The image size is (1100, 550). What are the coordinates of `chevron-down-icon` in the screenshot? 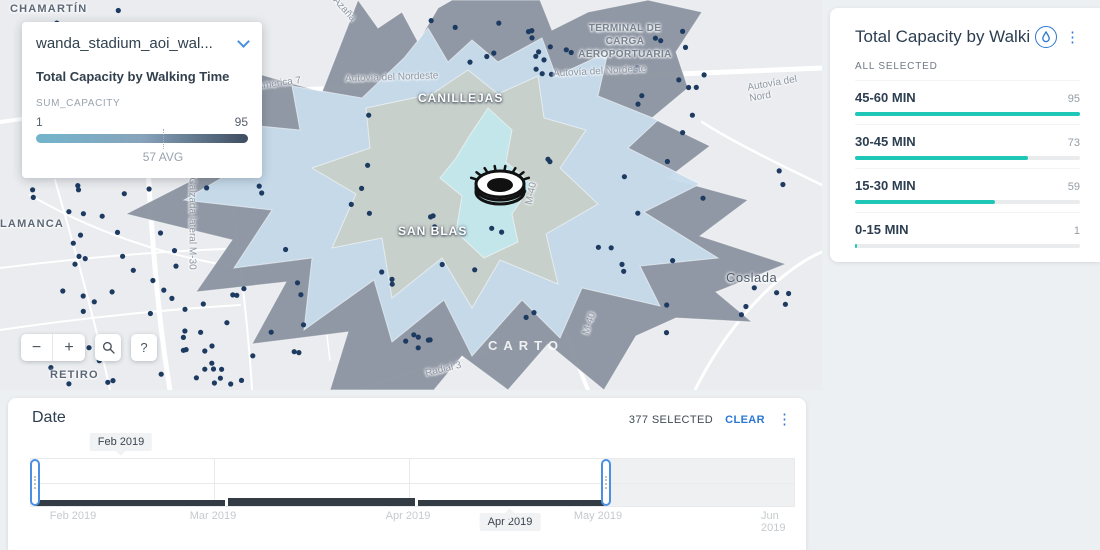 It's located at (243, 41).